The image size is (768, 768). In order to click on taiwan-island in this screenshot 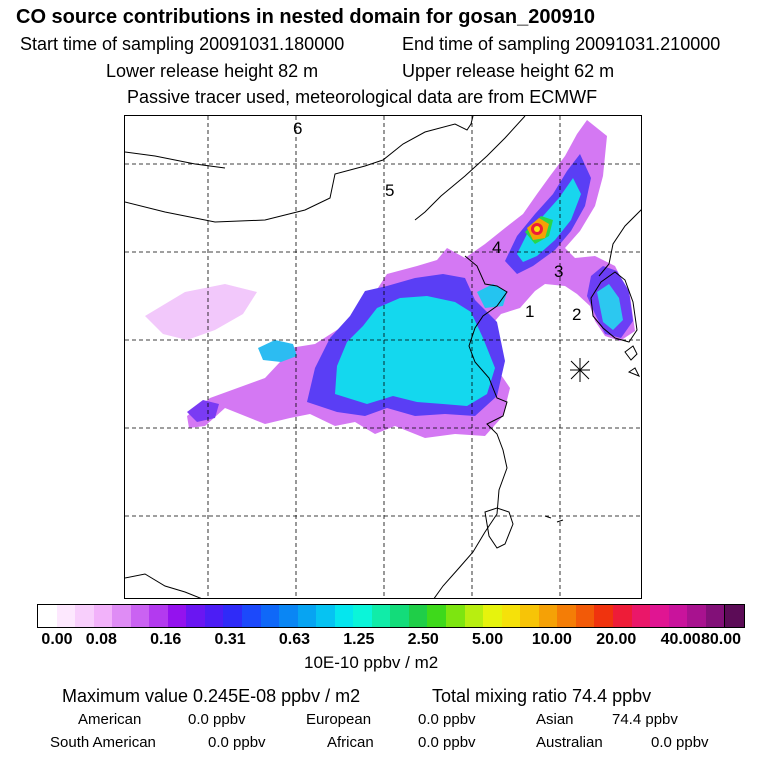, I will do `click(499, 528)`.